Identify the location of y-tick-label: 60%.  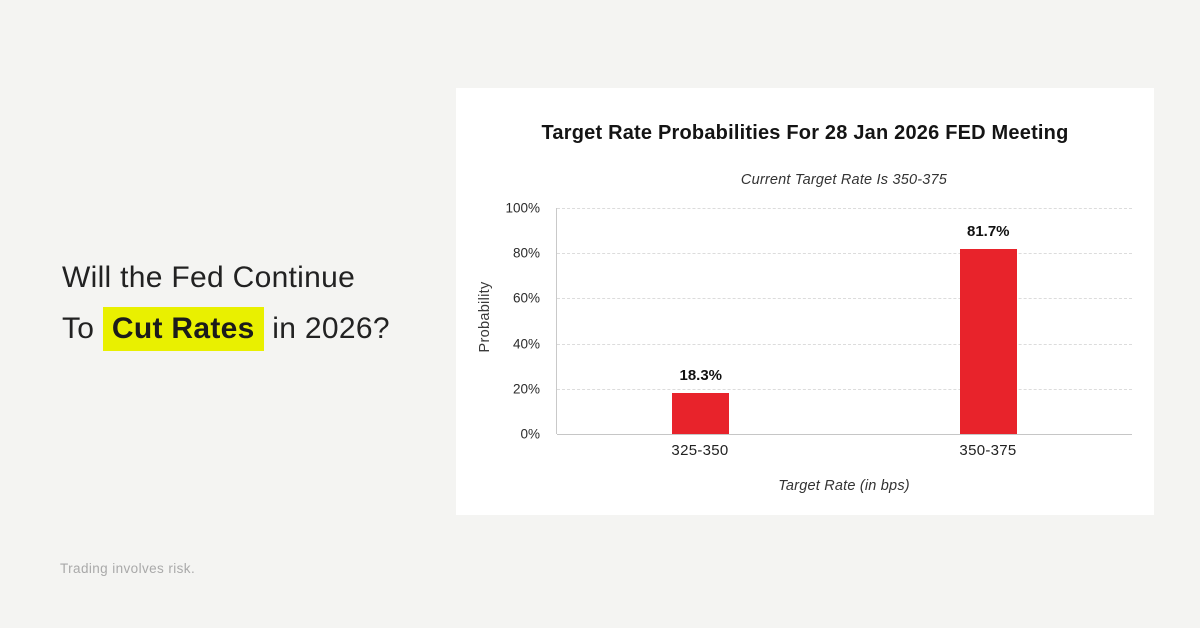
(526, 298).